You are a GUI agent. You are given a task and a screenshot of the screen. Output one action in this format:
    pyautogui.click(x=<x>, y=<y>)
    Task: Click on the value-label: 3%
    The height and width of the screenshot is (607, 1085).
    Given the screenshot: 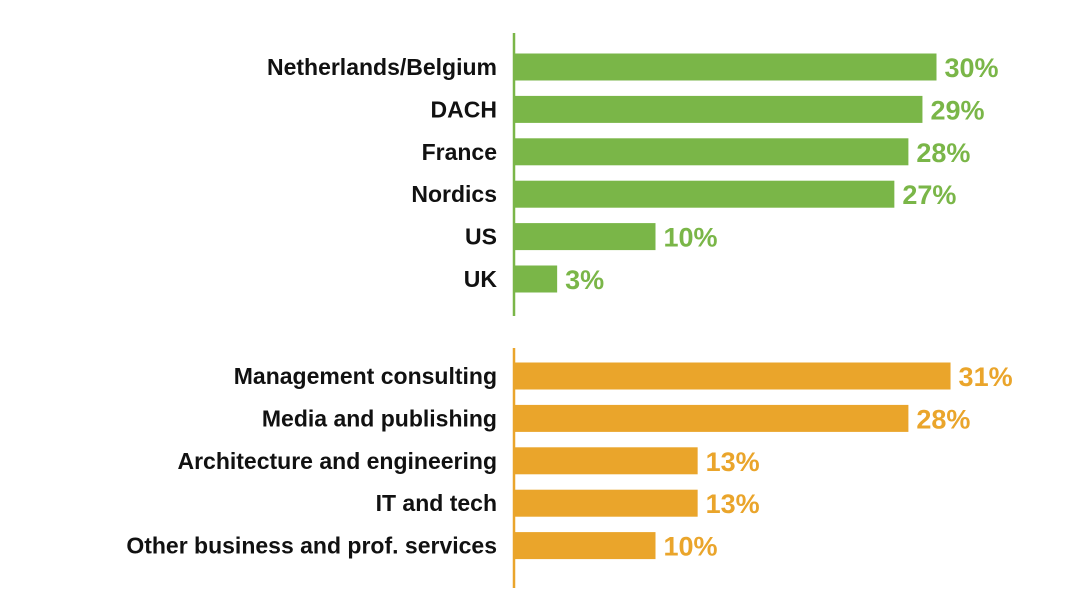 What is the action you would take?
    pyautogui.click(x=584, y=280)
    